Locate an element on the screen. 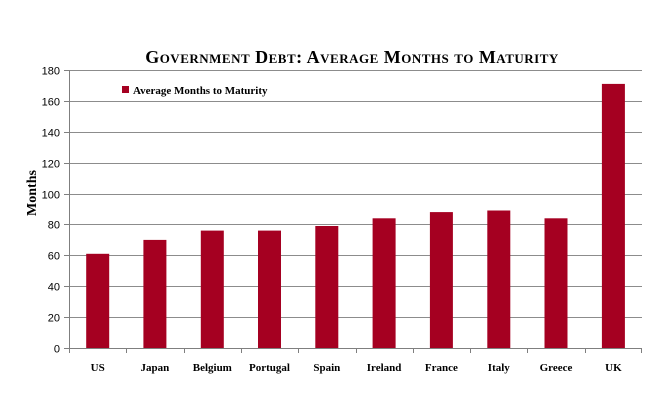  x-tick-label-france: France is located at coordinates (441, 368).